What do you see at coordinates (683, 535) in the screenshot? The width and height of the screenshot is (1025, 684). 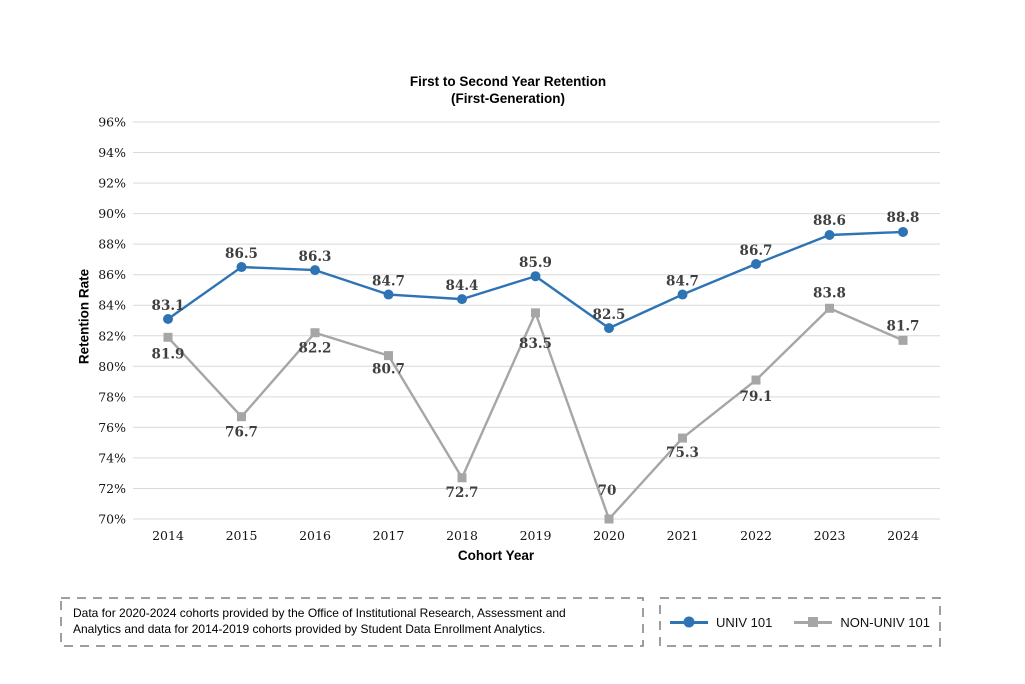 I see `x-tick-label: 2021` at bounding box center [683, 535].